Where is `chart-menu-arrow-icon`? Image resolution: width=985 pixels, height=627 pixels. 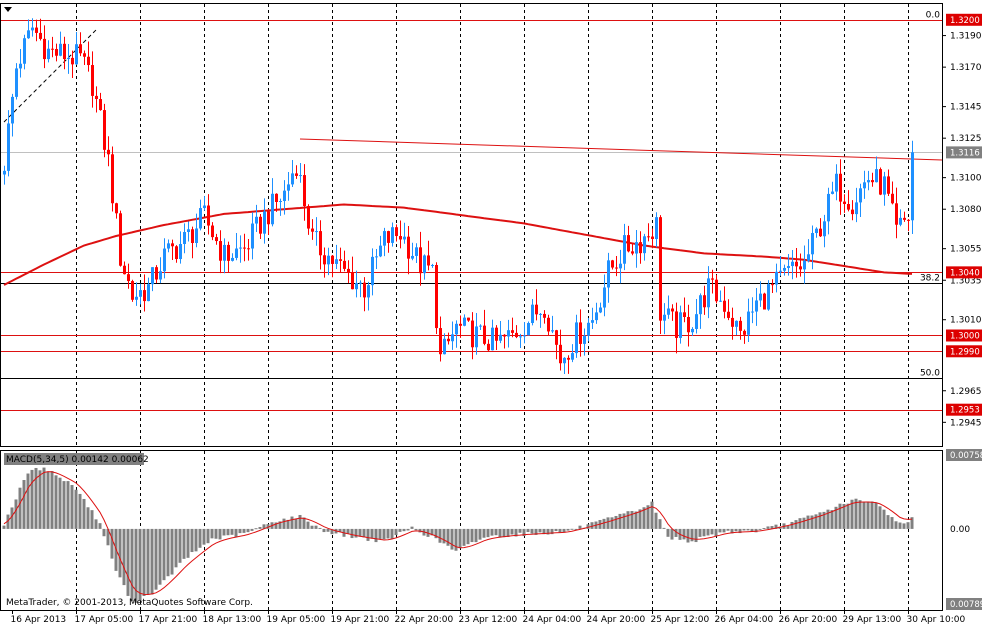
chart-menu-arrow-icon is located at coordinates (8, 9).